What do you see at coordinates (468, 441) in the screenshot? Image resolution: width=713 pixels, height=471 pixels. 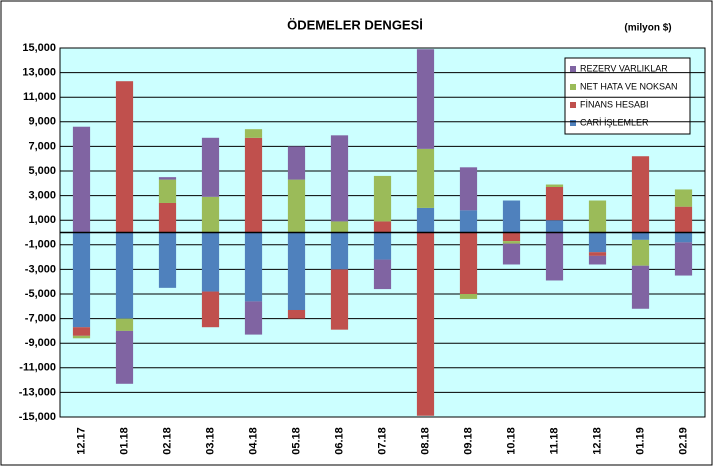 I see `x-tick-label: 09.18` at bounding box center [468, 441].